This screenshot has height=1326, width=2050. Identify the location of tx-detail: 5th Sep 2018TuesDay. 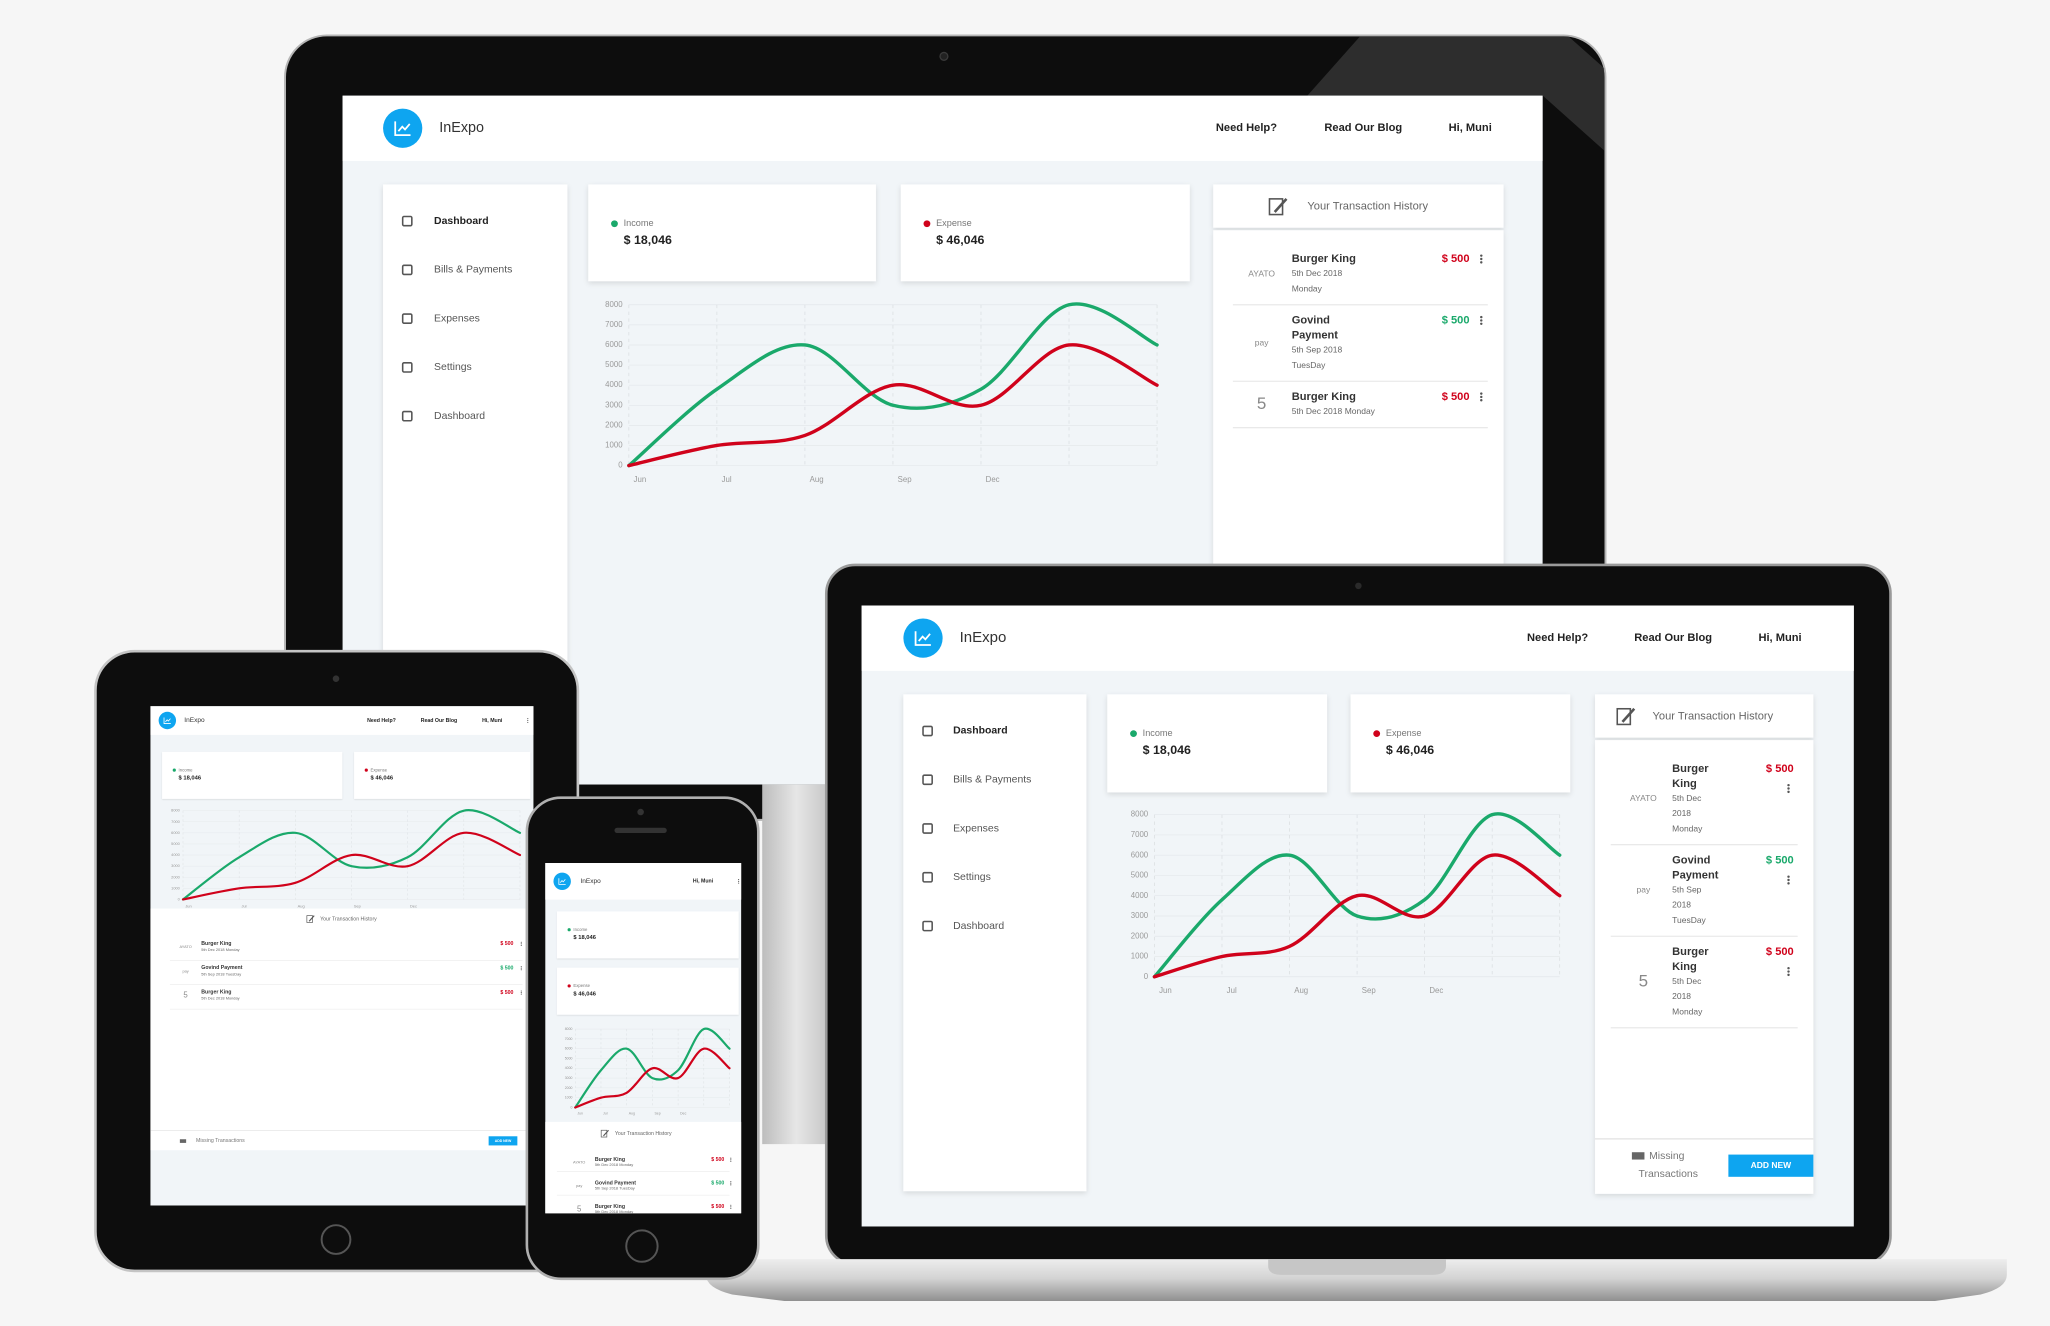
(615, 1188).